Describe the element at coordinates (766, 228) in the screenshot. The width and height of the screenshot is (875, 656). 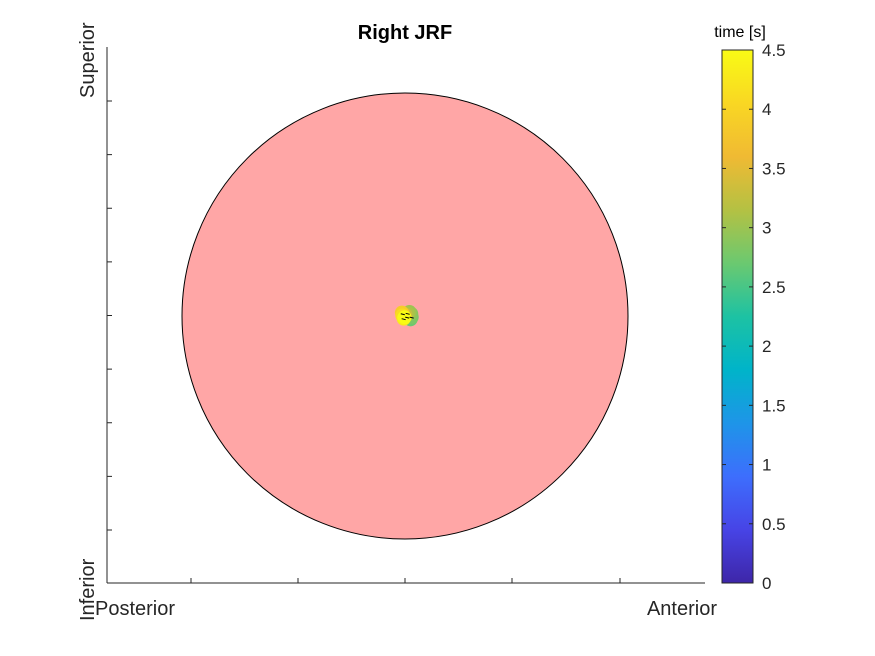
I see `colorbar-tick-label-6: 3` at that location.